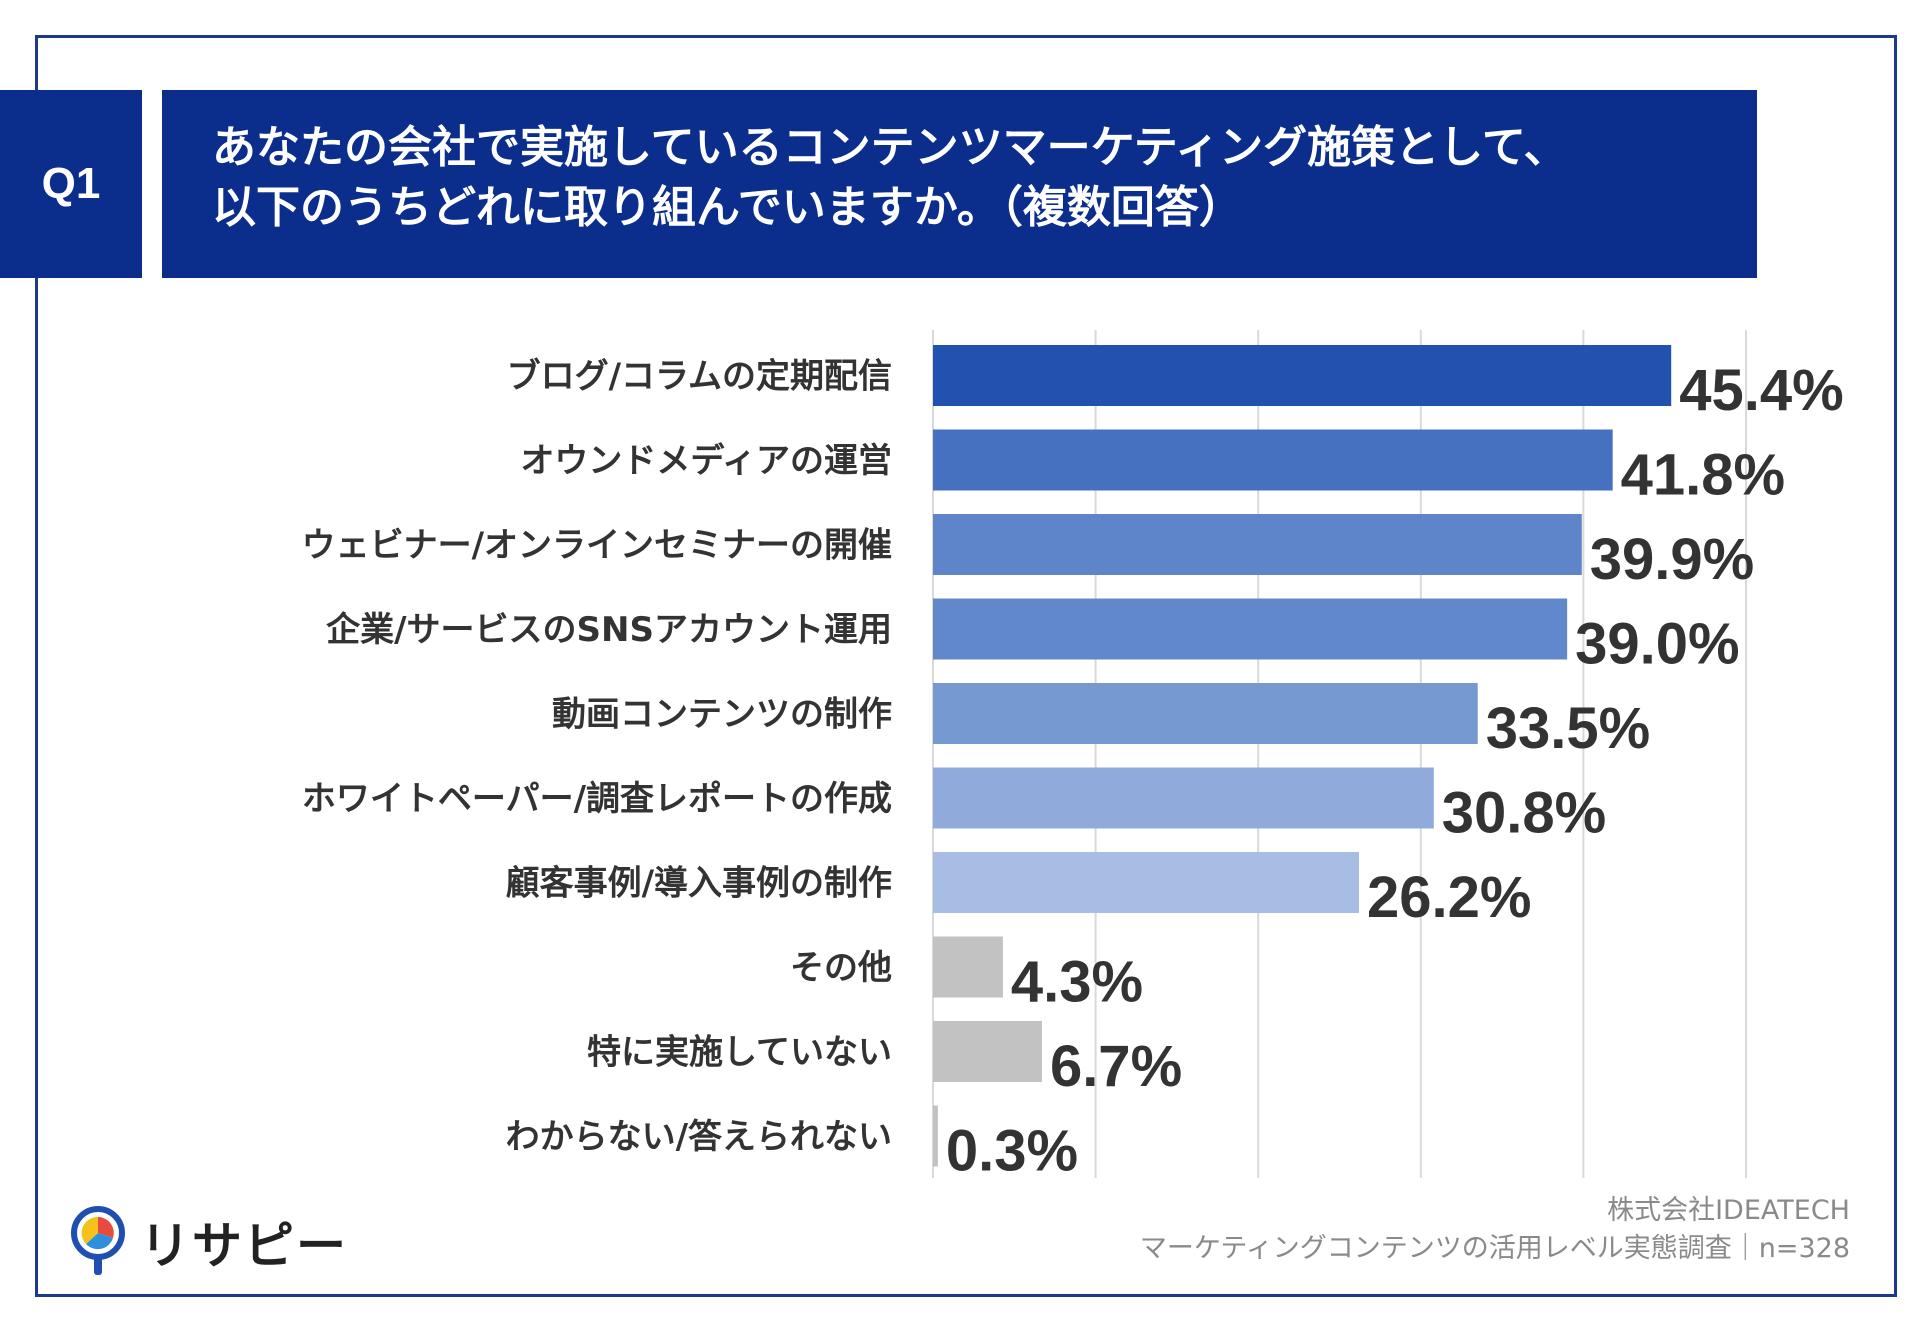  I want to click on footer-survey: マーケティングコンテンツの活用レベル実態調査｜n=328, so click(1494, 1248).